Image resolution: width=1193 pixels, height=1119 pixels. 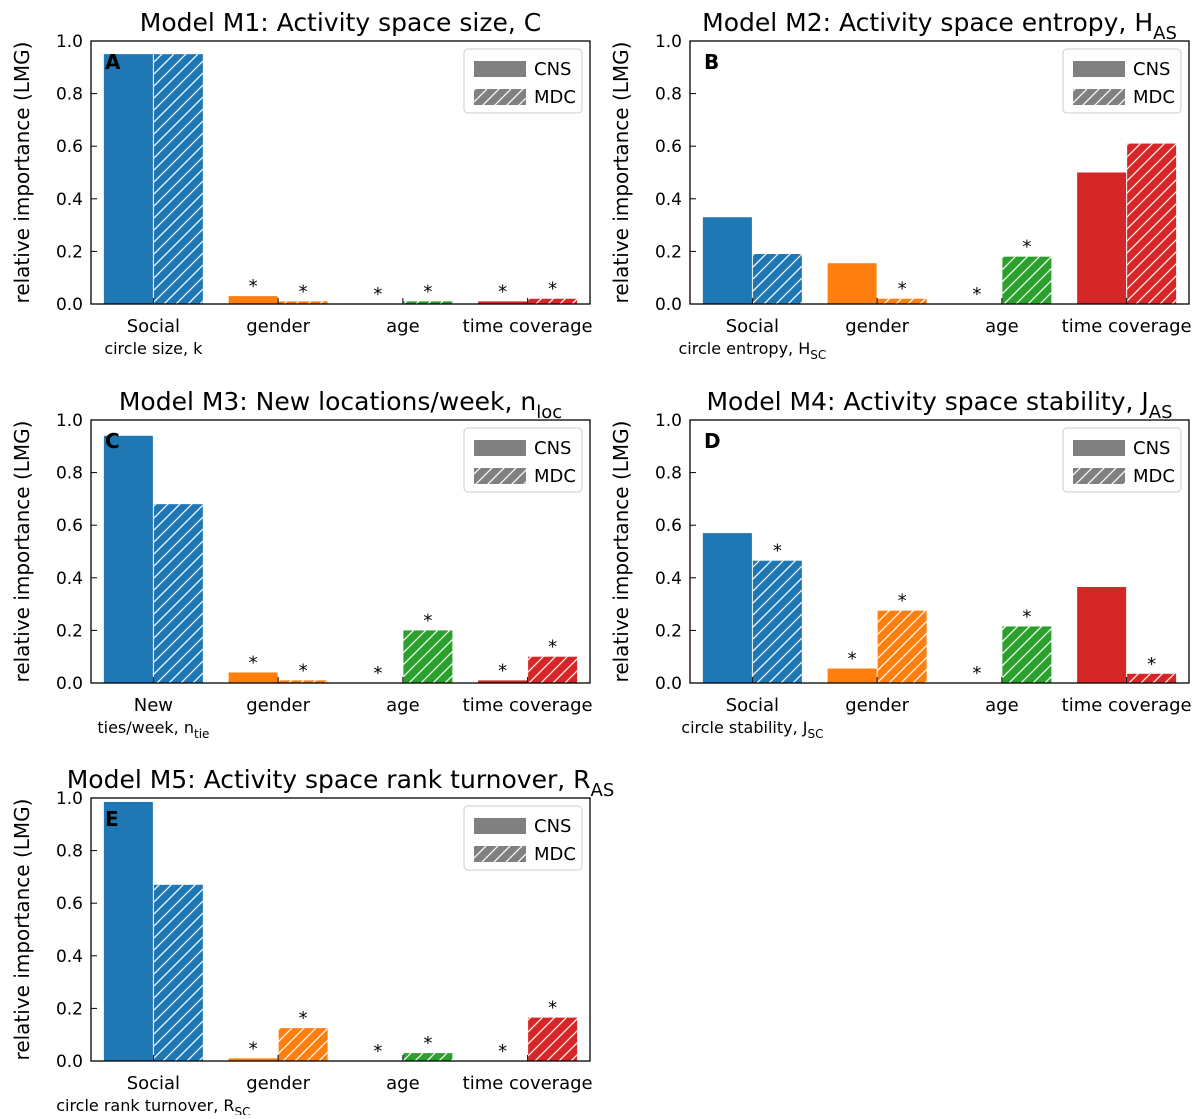 What do you see at coordinates (528, 326) in the screenshot?
I see `x-tick-label: time coverage` at bounding box center [528, 326].